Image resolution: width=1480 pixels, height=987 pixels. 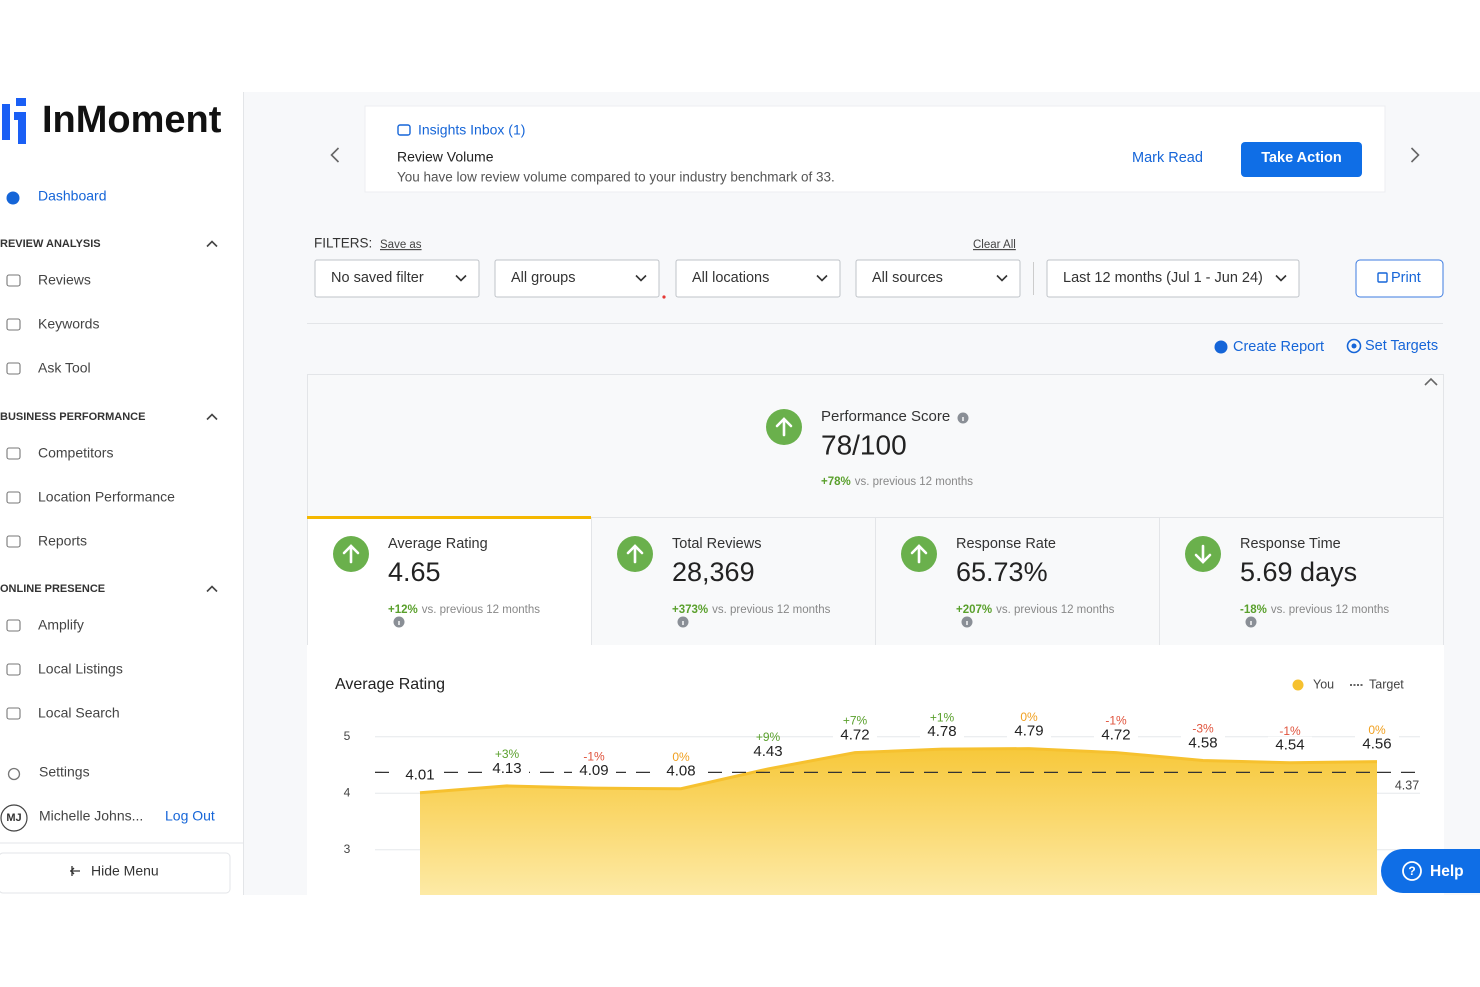 I want to click on metric-change: -18% vs. previous 12 months, so click(x=1314, y=610).